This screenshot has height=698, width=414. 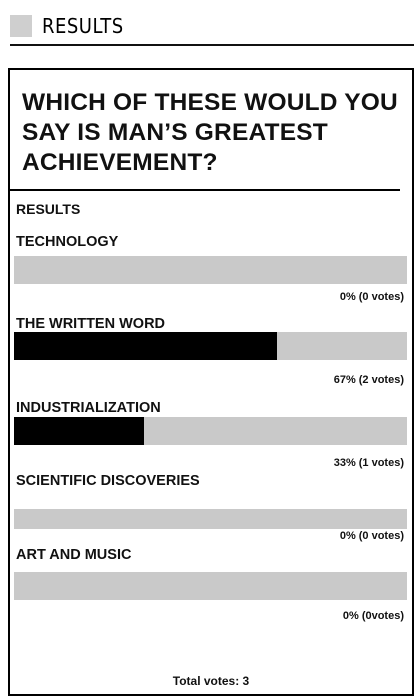 I want to click on option-result: 67% (2 votes), so click(x=369, y=380).